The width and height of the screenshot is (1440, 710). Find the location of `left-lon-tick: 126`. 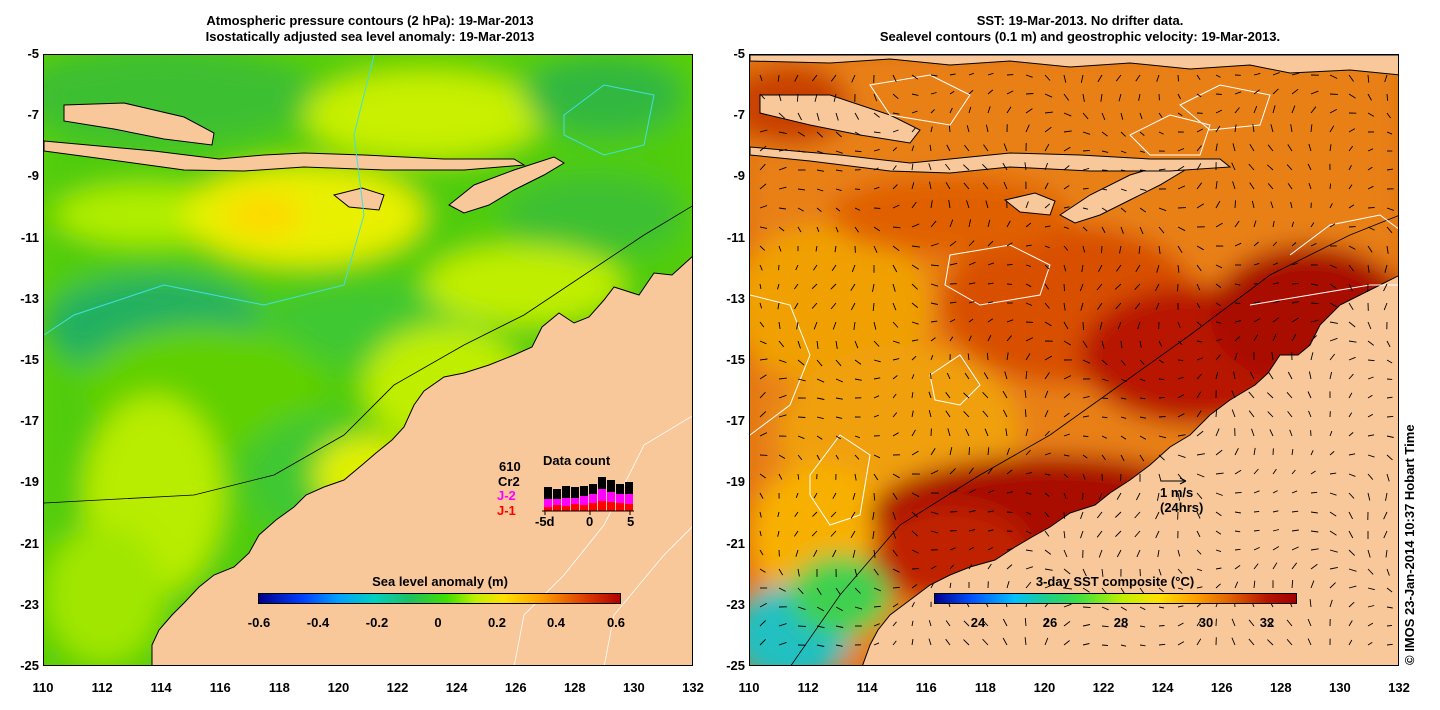

left-lon-tick: 126 is located at coordinates (515, 687).